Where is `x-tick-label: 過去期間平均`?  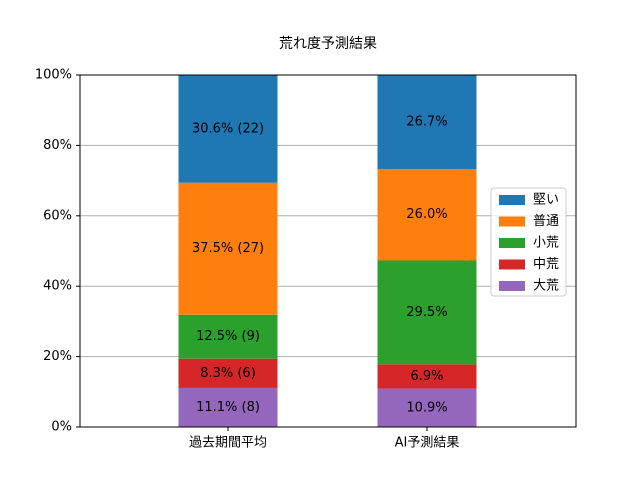
x-tick-label: 過去期間平均 is located at coordinates (228, 443).